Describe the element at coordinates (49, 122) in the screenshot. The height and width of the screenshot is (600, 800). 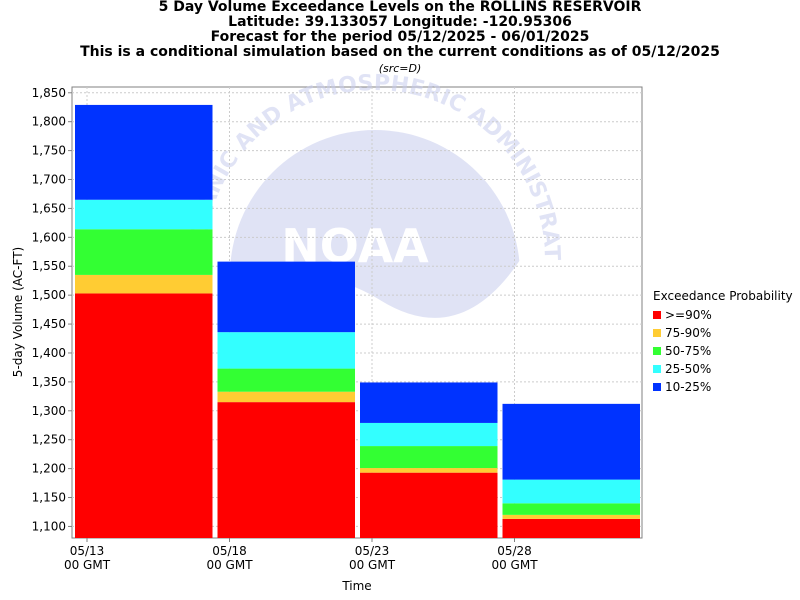
I see `y-tick-label: 1,800` at that location.